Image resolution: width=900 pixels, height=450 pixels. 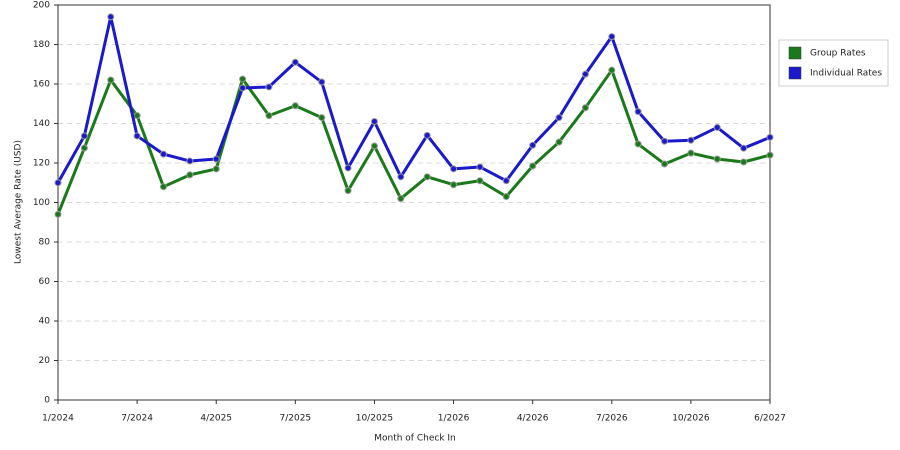 What do you see at coordinates (45, 282) in the screenshot?
I see `y-tick-label: 60` at bounding box center [45, 282].